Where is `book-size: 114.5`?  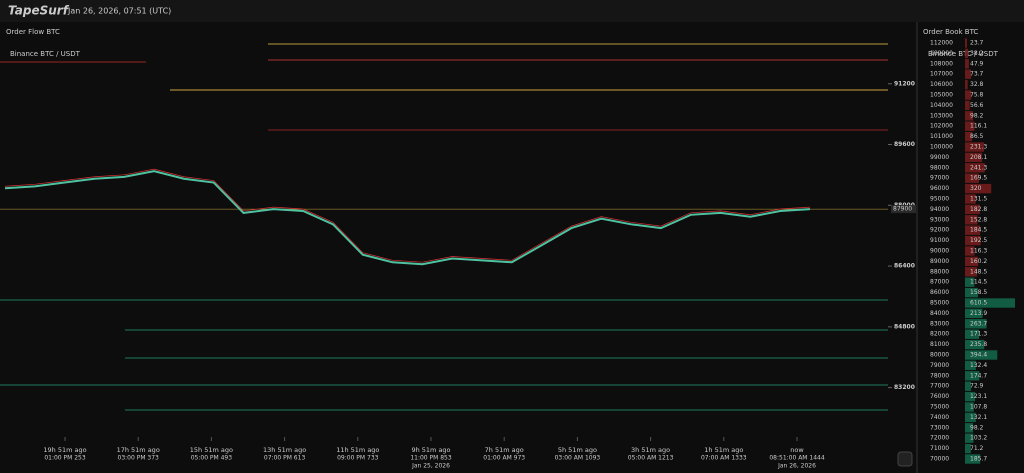 book-size: 114.5 is located at coordinates (978, 282).